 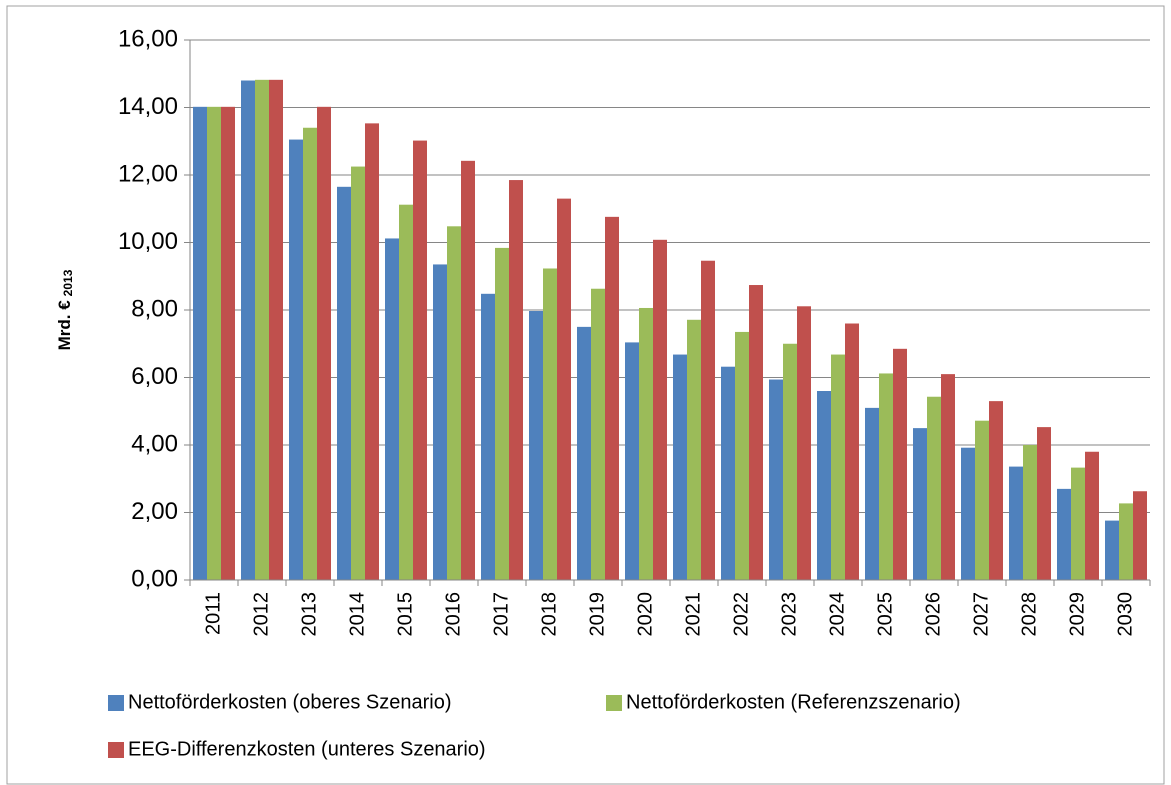 I want to click on y-axis-label: Mrd. € 2013, so click(x=65, y=309).